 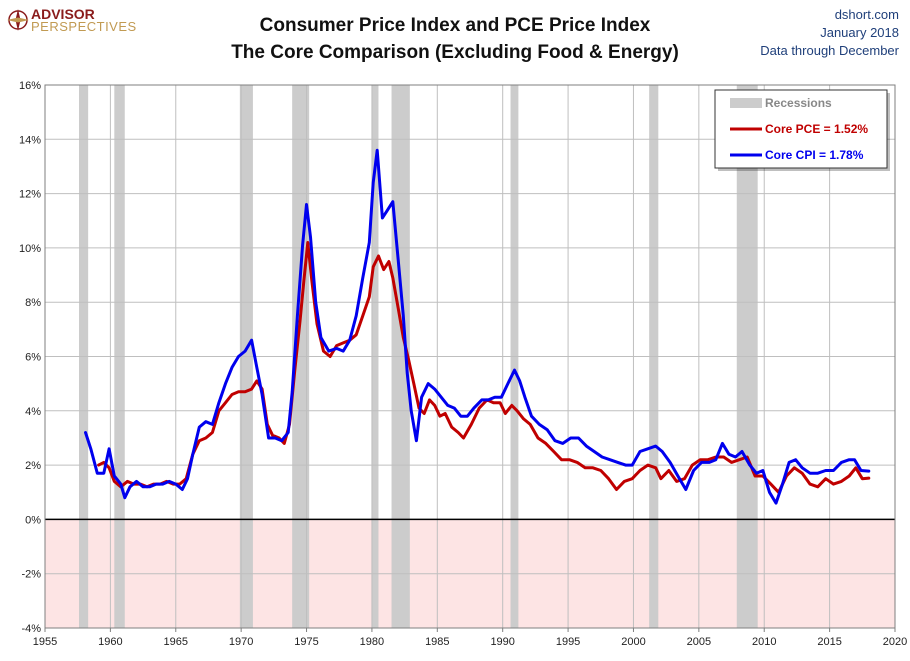 What do you see at coordinates (746, 103) in the screenshot?
I see `legend-recession-swatch` at bounding box center [746, 103].